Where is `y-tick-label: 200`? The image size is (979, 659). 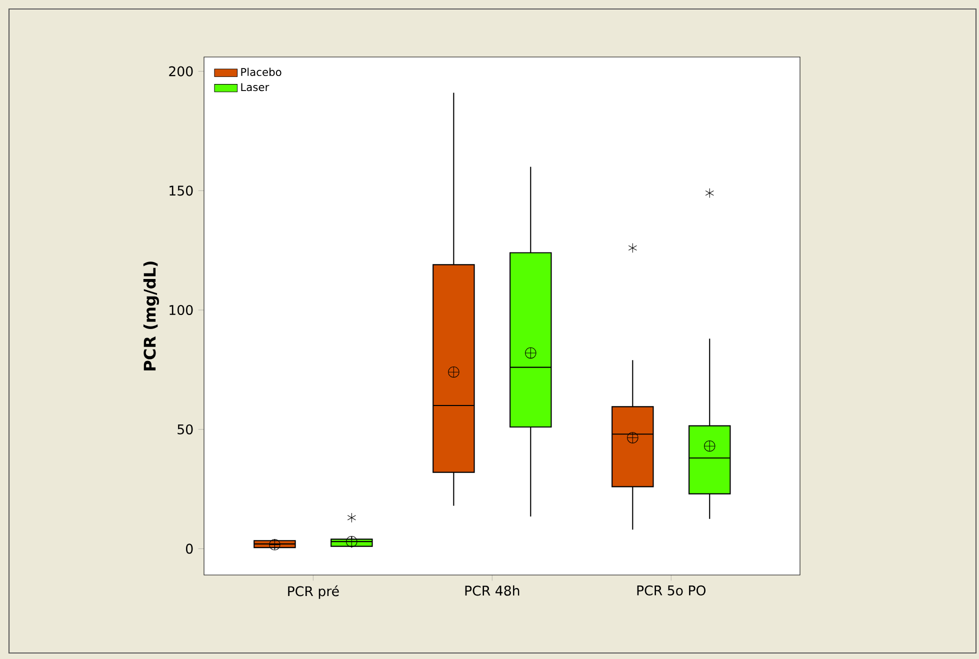
y-tick-label: 200 is located at coordinates (181, 71).